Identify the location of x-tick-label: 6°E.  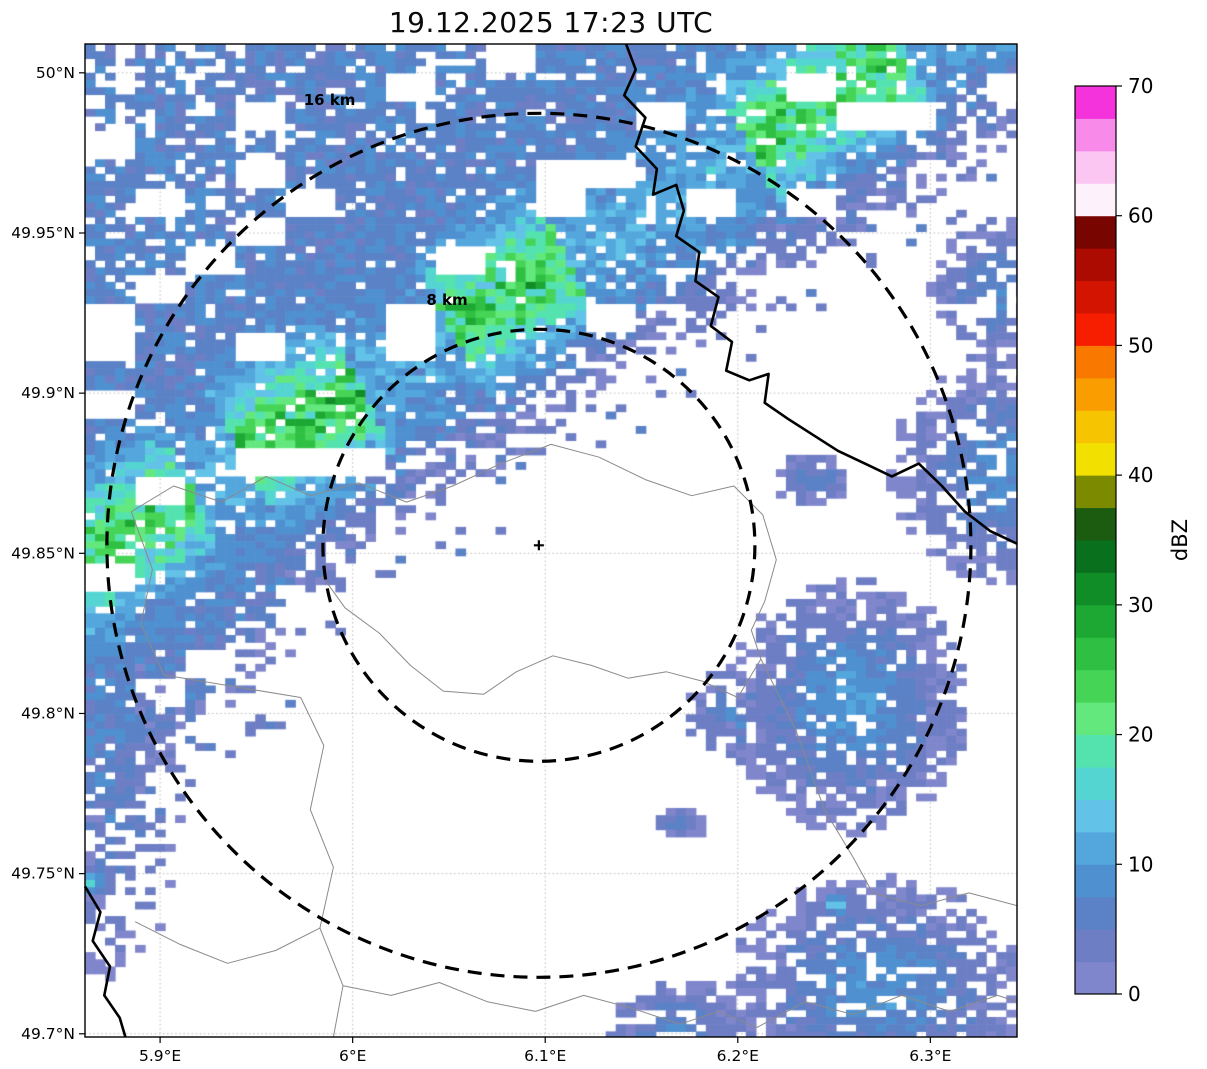
(352, 1056).